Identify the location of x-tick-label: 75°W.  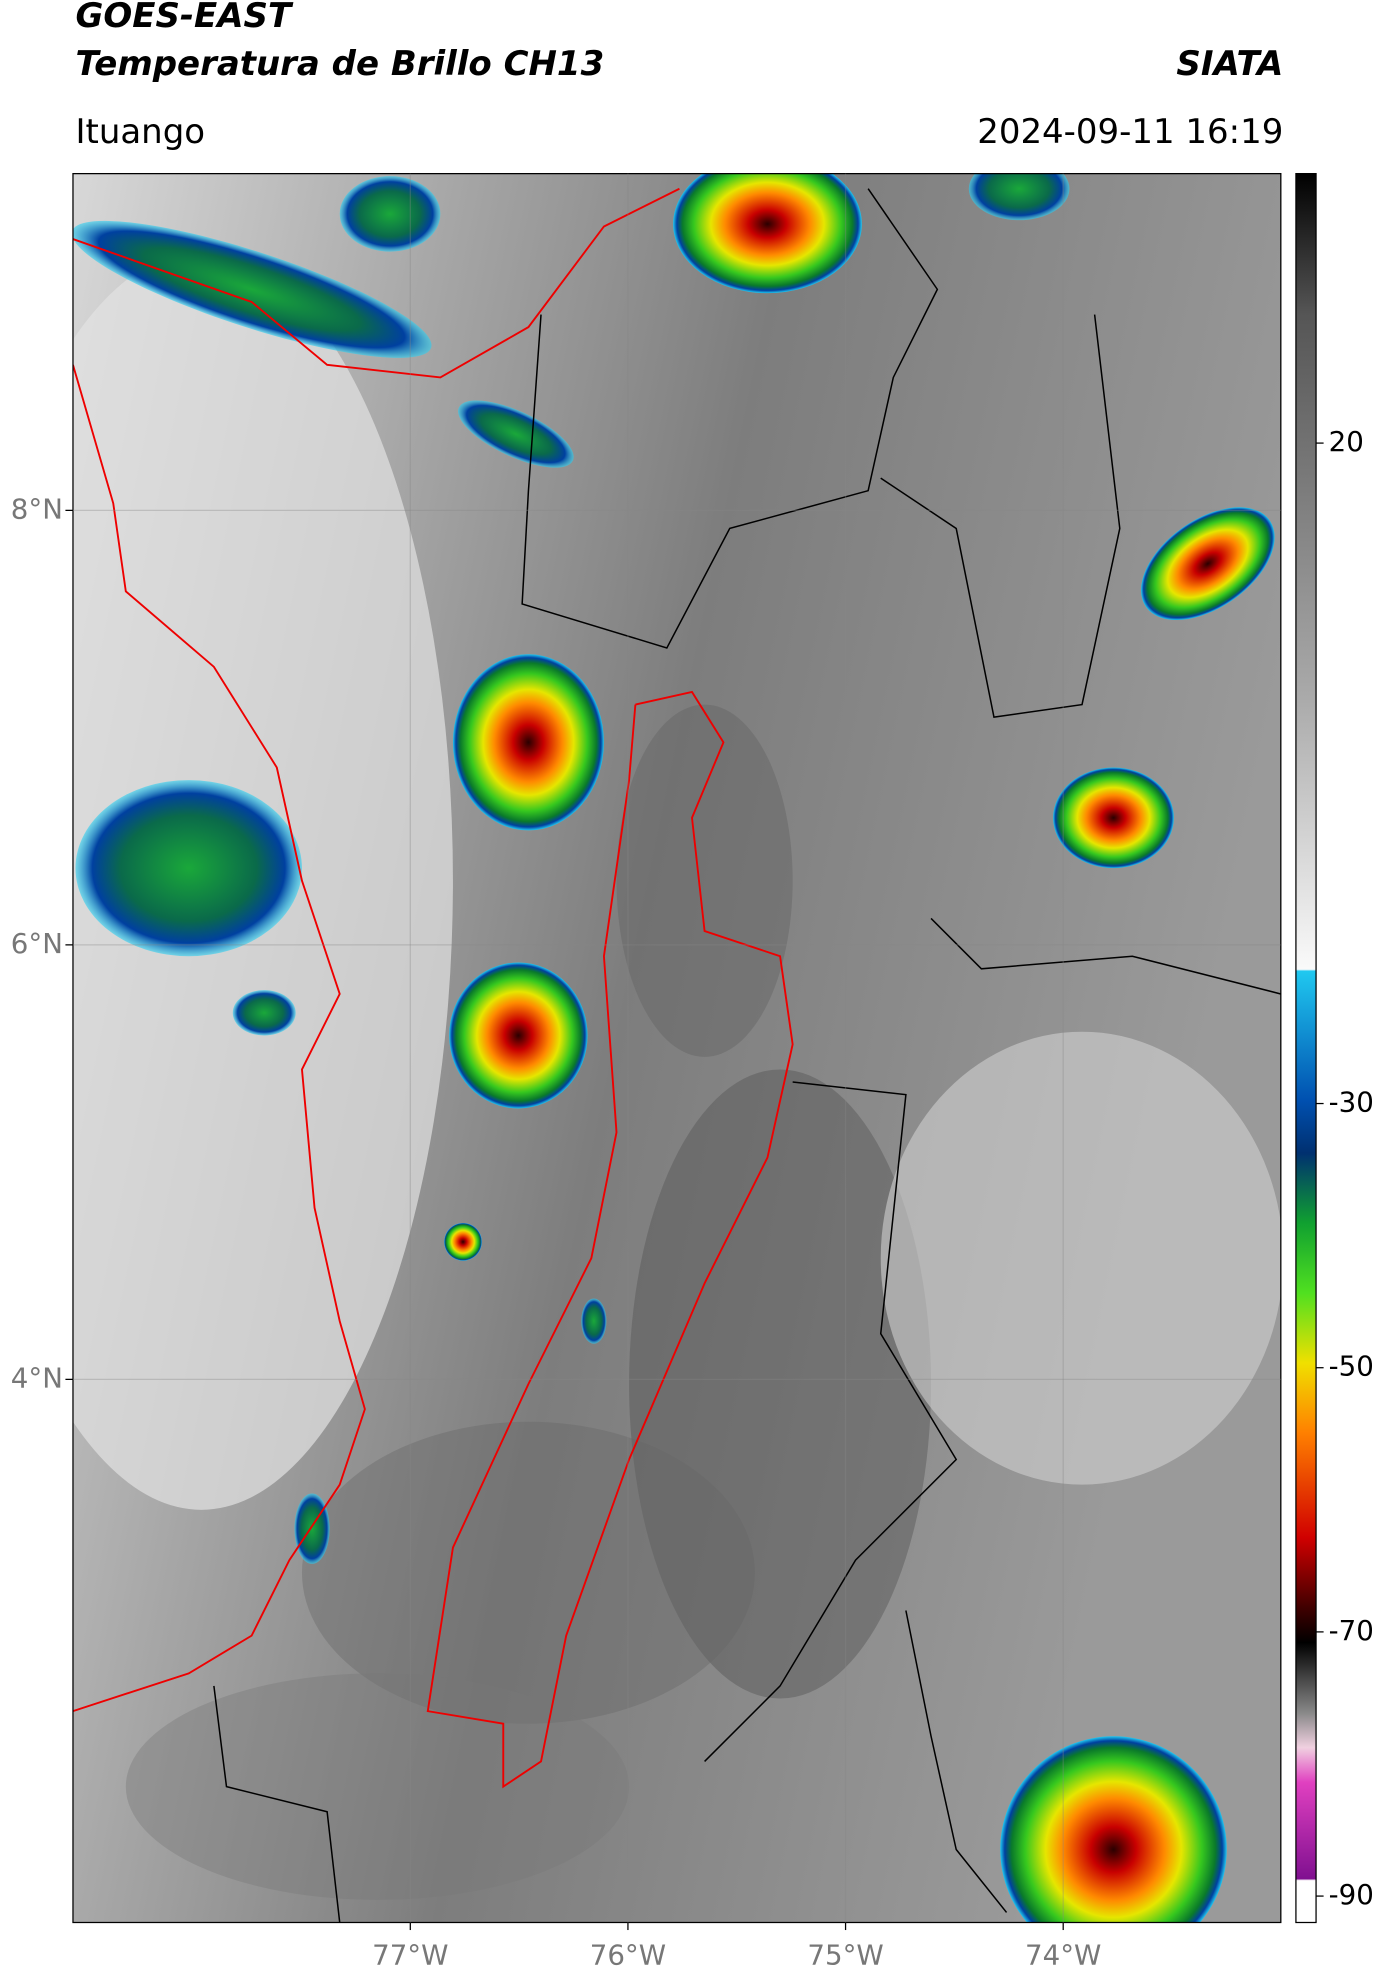
(845, 1954).